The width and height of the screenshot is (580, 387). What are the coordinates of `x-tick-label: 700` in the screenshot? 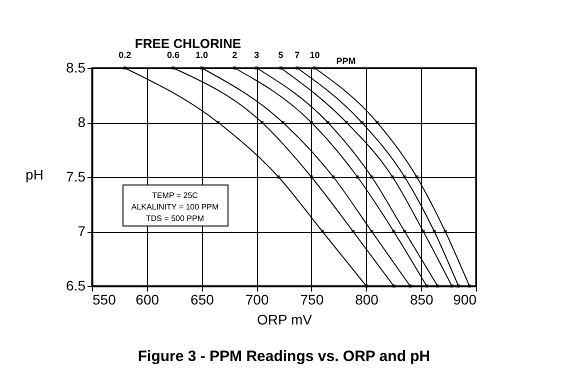 It's located at (257, 300).